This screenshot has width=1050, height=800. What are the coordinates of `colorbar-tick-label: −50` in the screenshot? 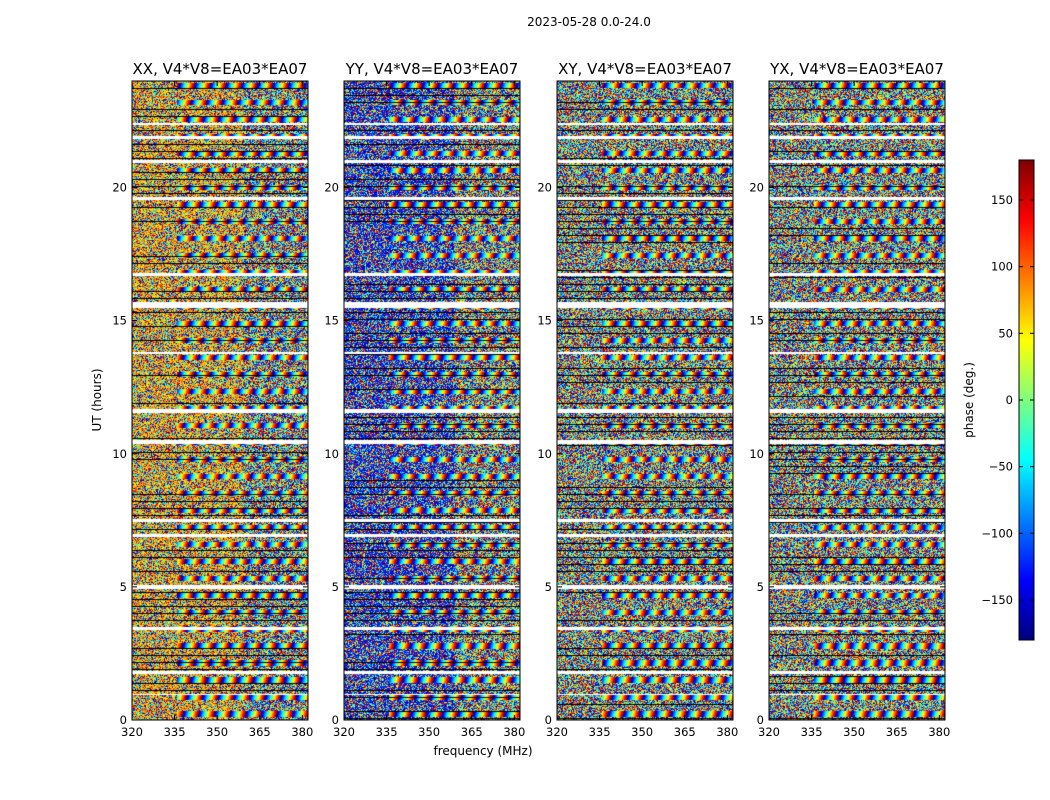 It's located at (1001, 467).